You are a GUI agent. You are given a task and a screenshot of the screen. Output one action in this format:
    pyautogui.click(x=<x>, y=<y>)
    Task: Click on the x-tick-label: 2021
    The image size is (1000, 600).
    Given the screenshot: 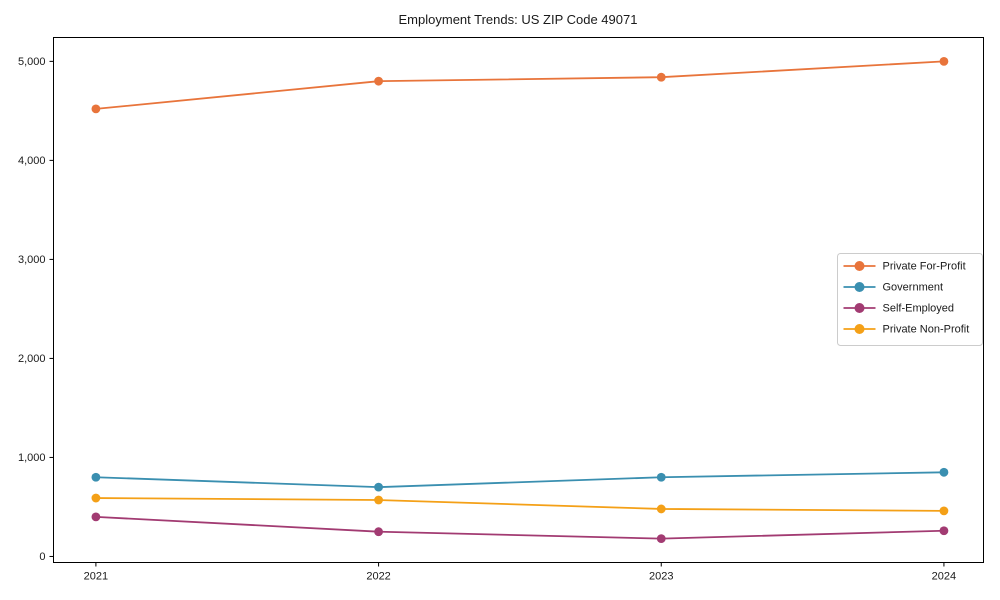 What is the action you would take?
    pyautogui.click(x=96, y=577)
    